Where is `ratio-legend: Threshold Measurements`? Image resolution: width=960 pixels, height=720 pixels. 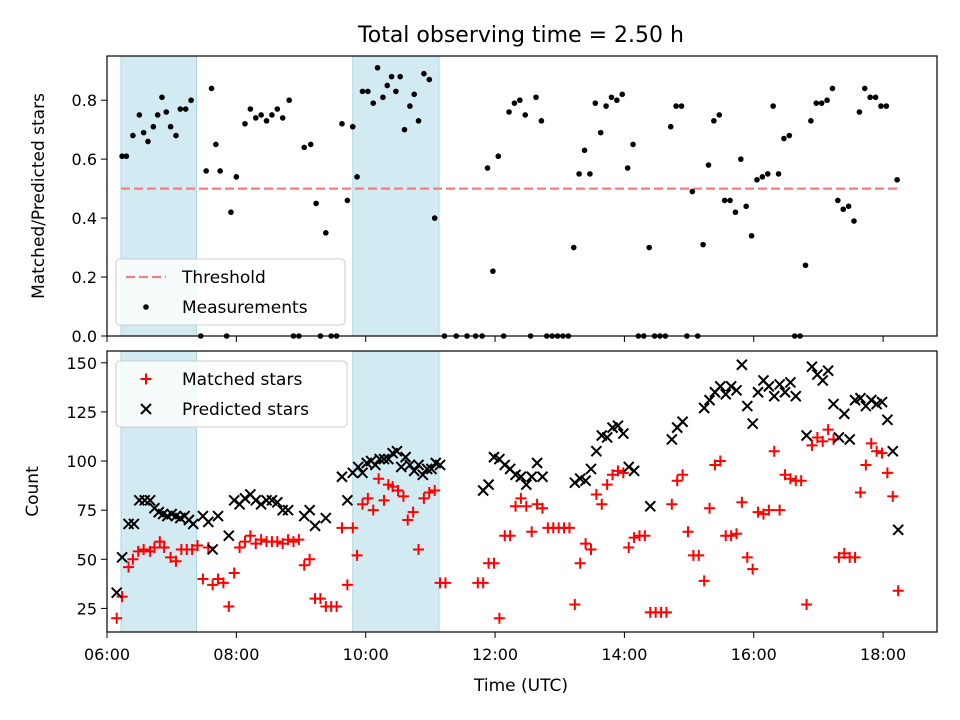 ratio-legend: Threshold Measurements is located at coordinates (230, 292).